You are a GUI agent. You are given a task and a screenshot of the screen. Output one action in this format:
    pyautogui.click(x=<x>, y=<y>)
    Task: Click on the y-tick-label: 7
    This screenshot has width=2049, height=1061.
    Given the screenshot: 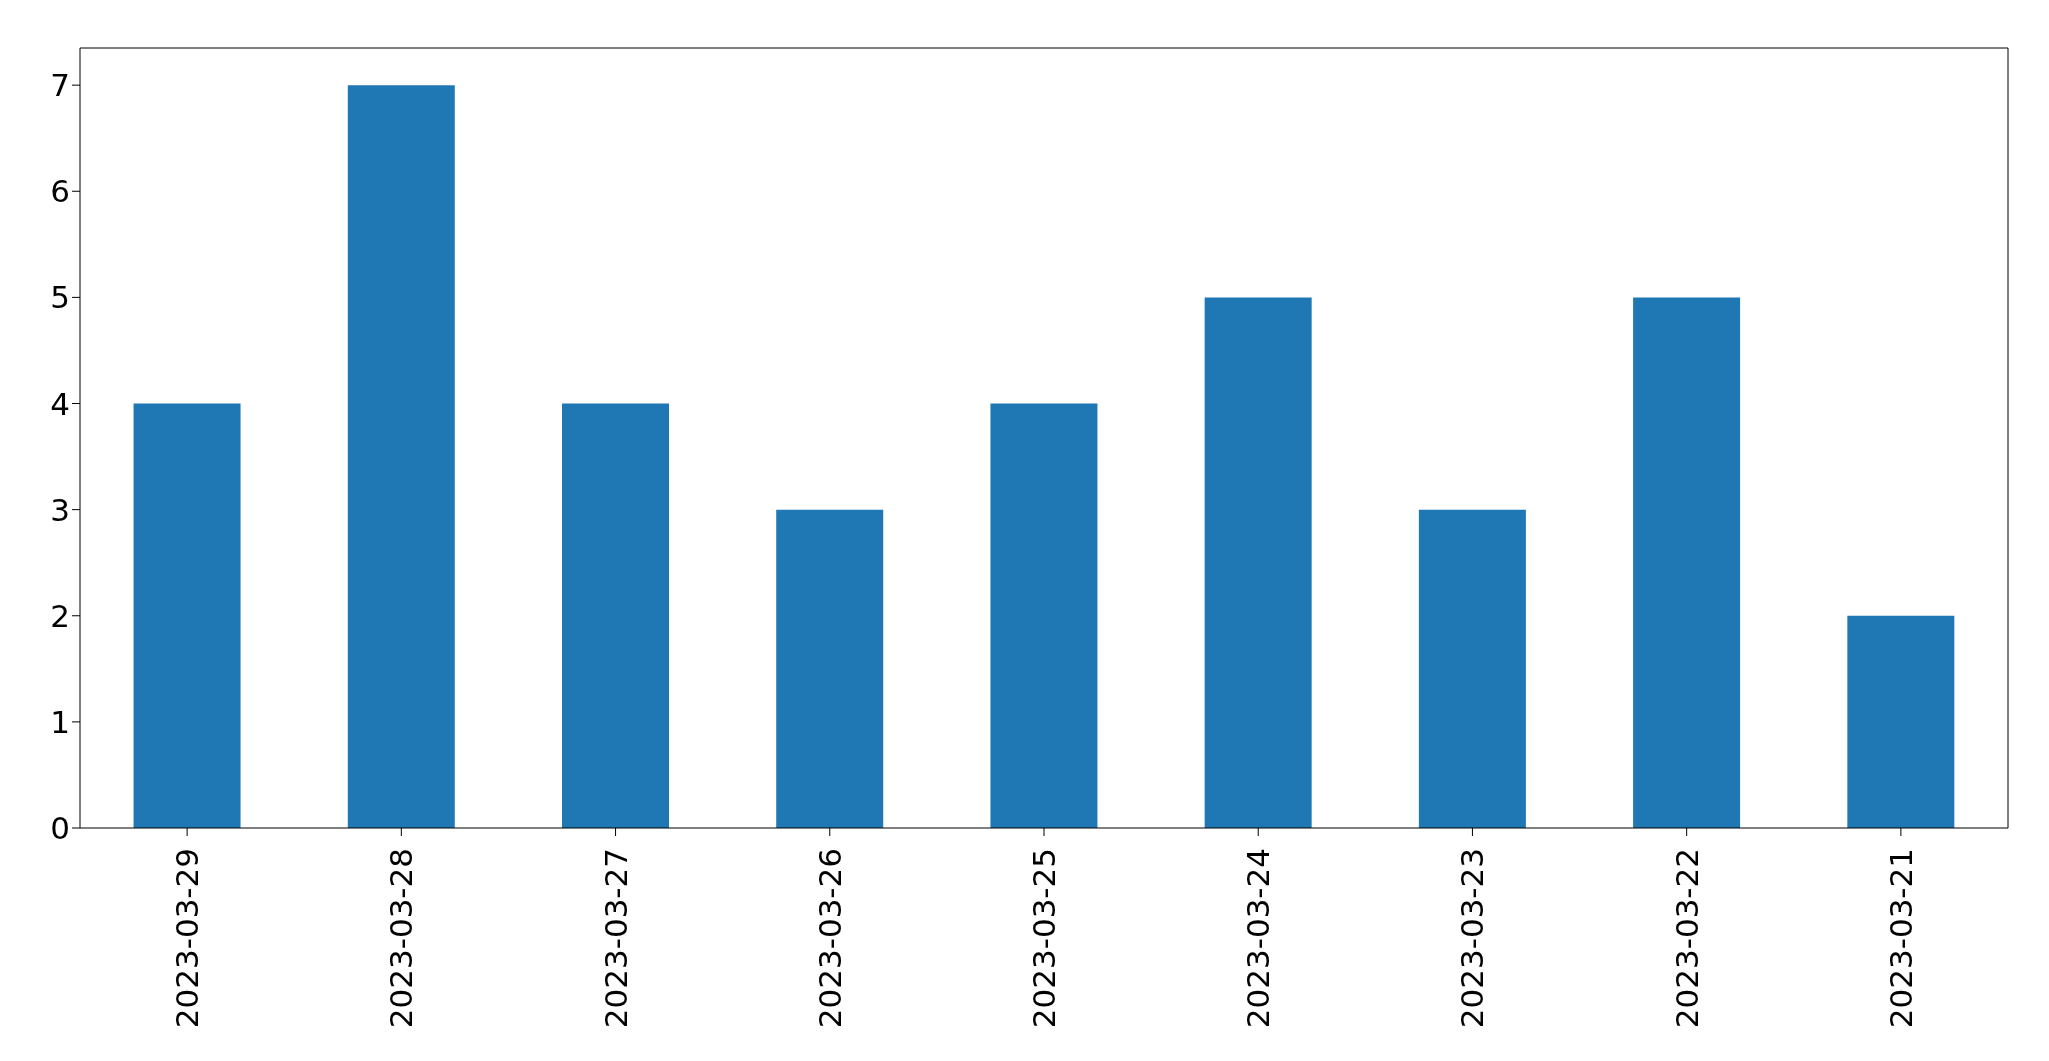 What is the action you would take?
    pyautogui.click(x=60, y=85)
    